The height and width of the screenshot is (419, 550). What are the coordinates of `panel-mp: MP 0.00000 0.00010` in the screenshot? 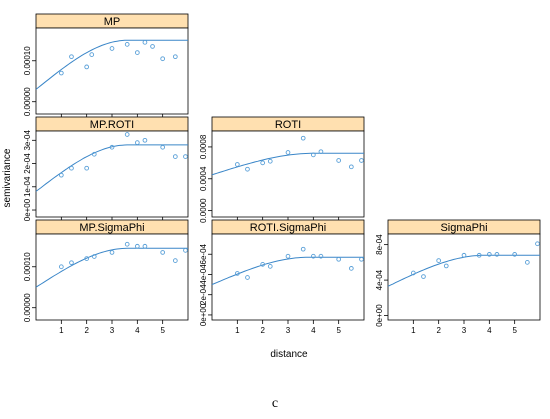 It's located at (106, 65).